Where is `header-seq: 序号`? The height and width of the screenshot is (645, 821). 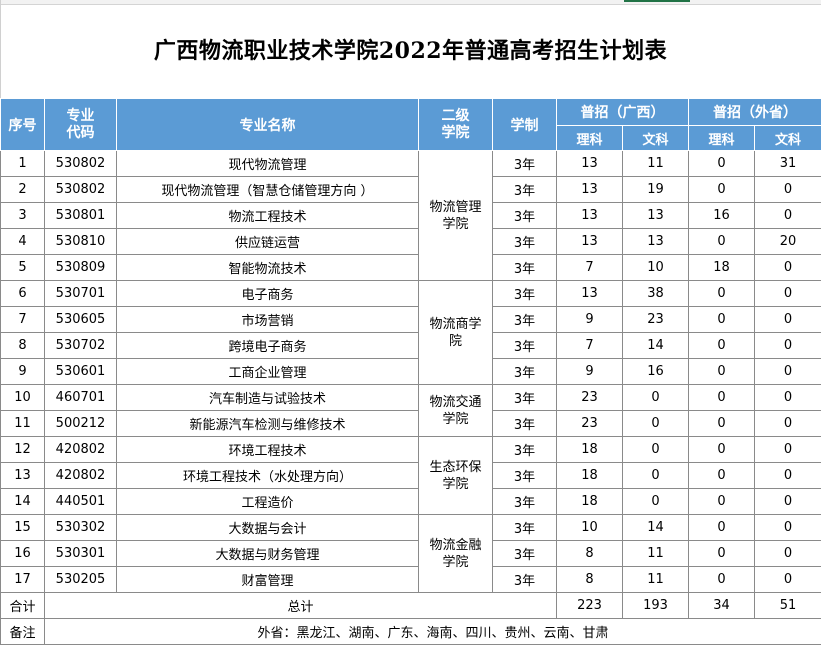
header-seq: 序号 is located at coordinates (23, 125).